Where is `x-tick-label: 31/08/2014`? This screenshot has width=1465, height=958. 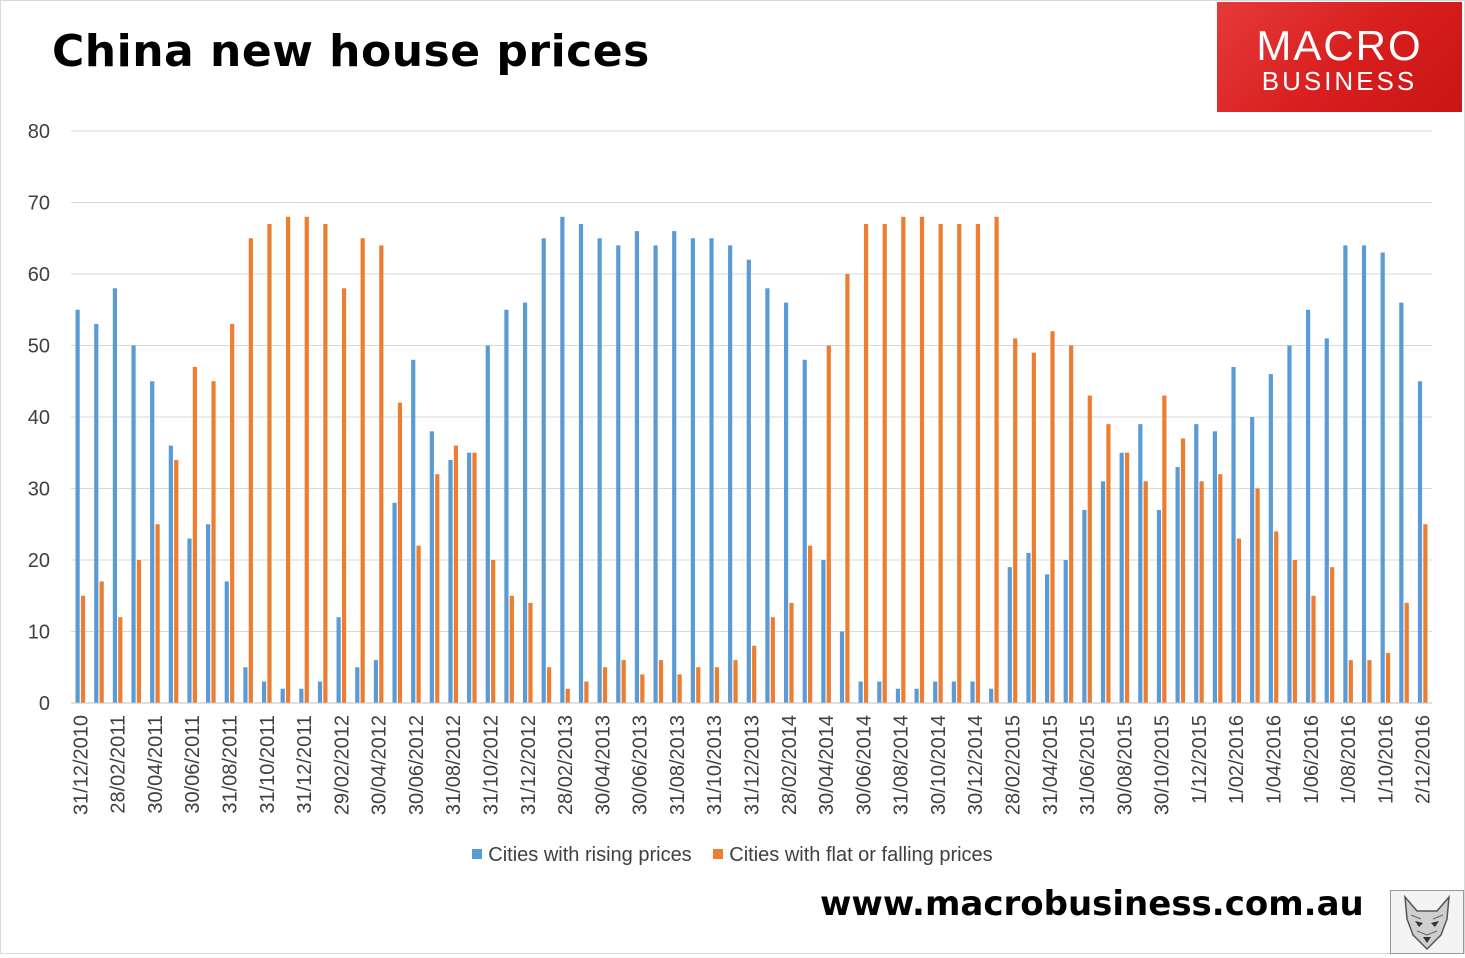 x-tick-label: 31/08/2014 is located at coordinates (902, 765).